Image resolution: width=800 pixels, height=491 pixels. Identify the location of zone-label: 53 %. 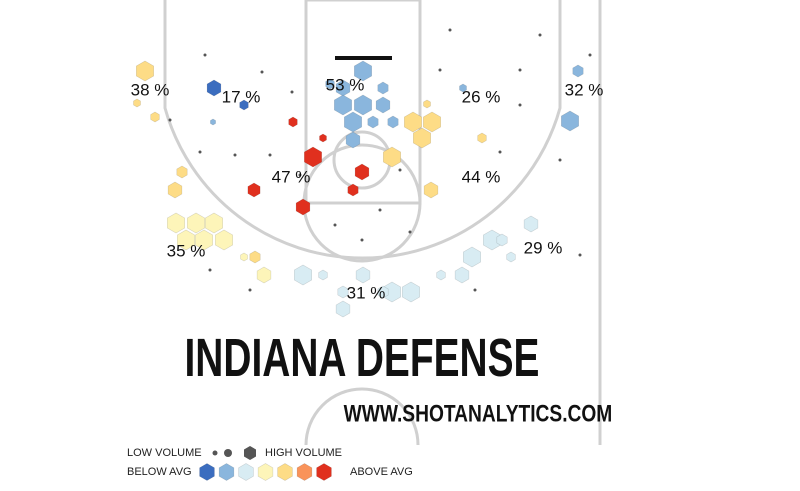
(345, 84).